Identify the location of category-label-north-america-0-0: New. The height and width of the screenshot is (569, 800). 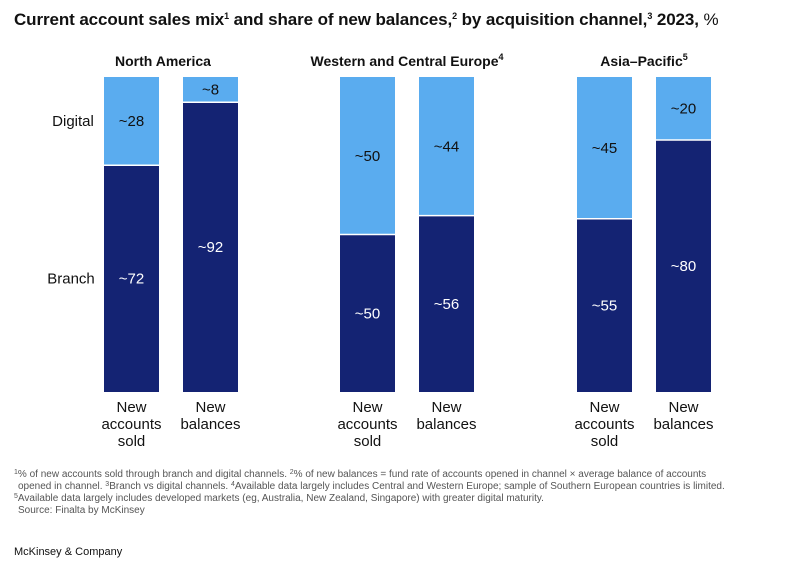
(131, 407).